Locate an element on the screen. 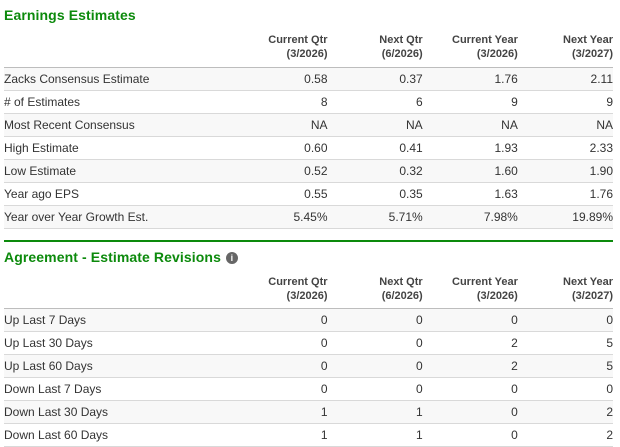 The width and height of the screenshot is (620, 447). table-row: Down Last 7 Days 0 0 0 0 is located at coordinates (308, 389).